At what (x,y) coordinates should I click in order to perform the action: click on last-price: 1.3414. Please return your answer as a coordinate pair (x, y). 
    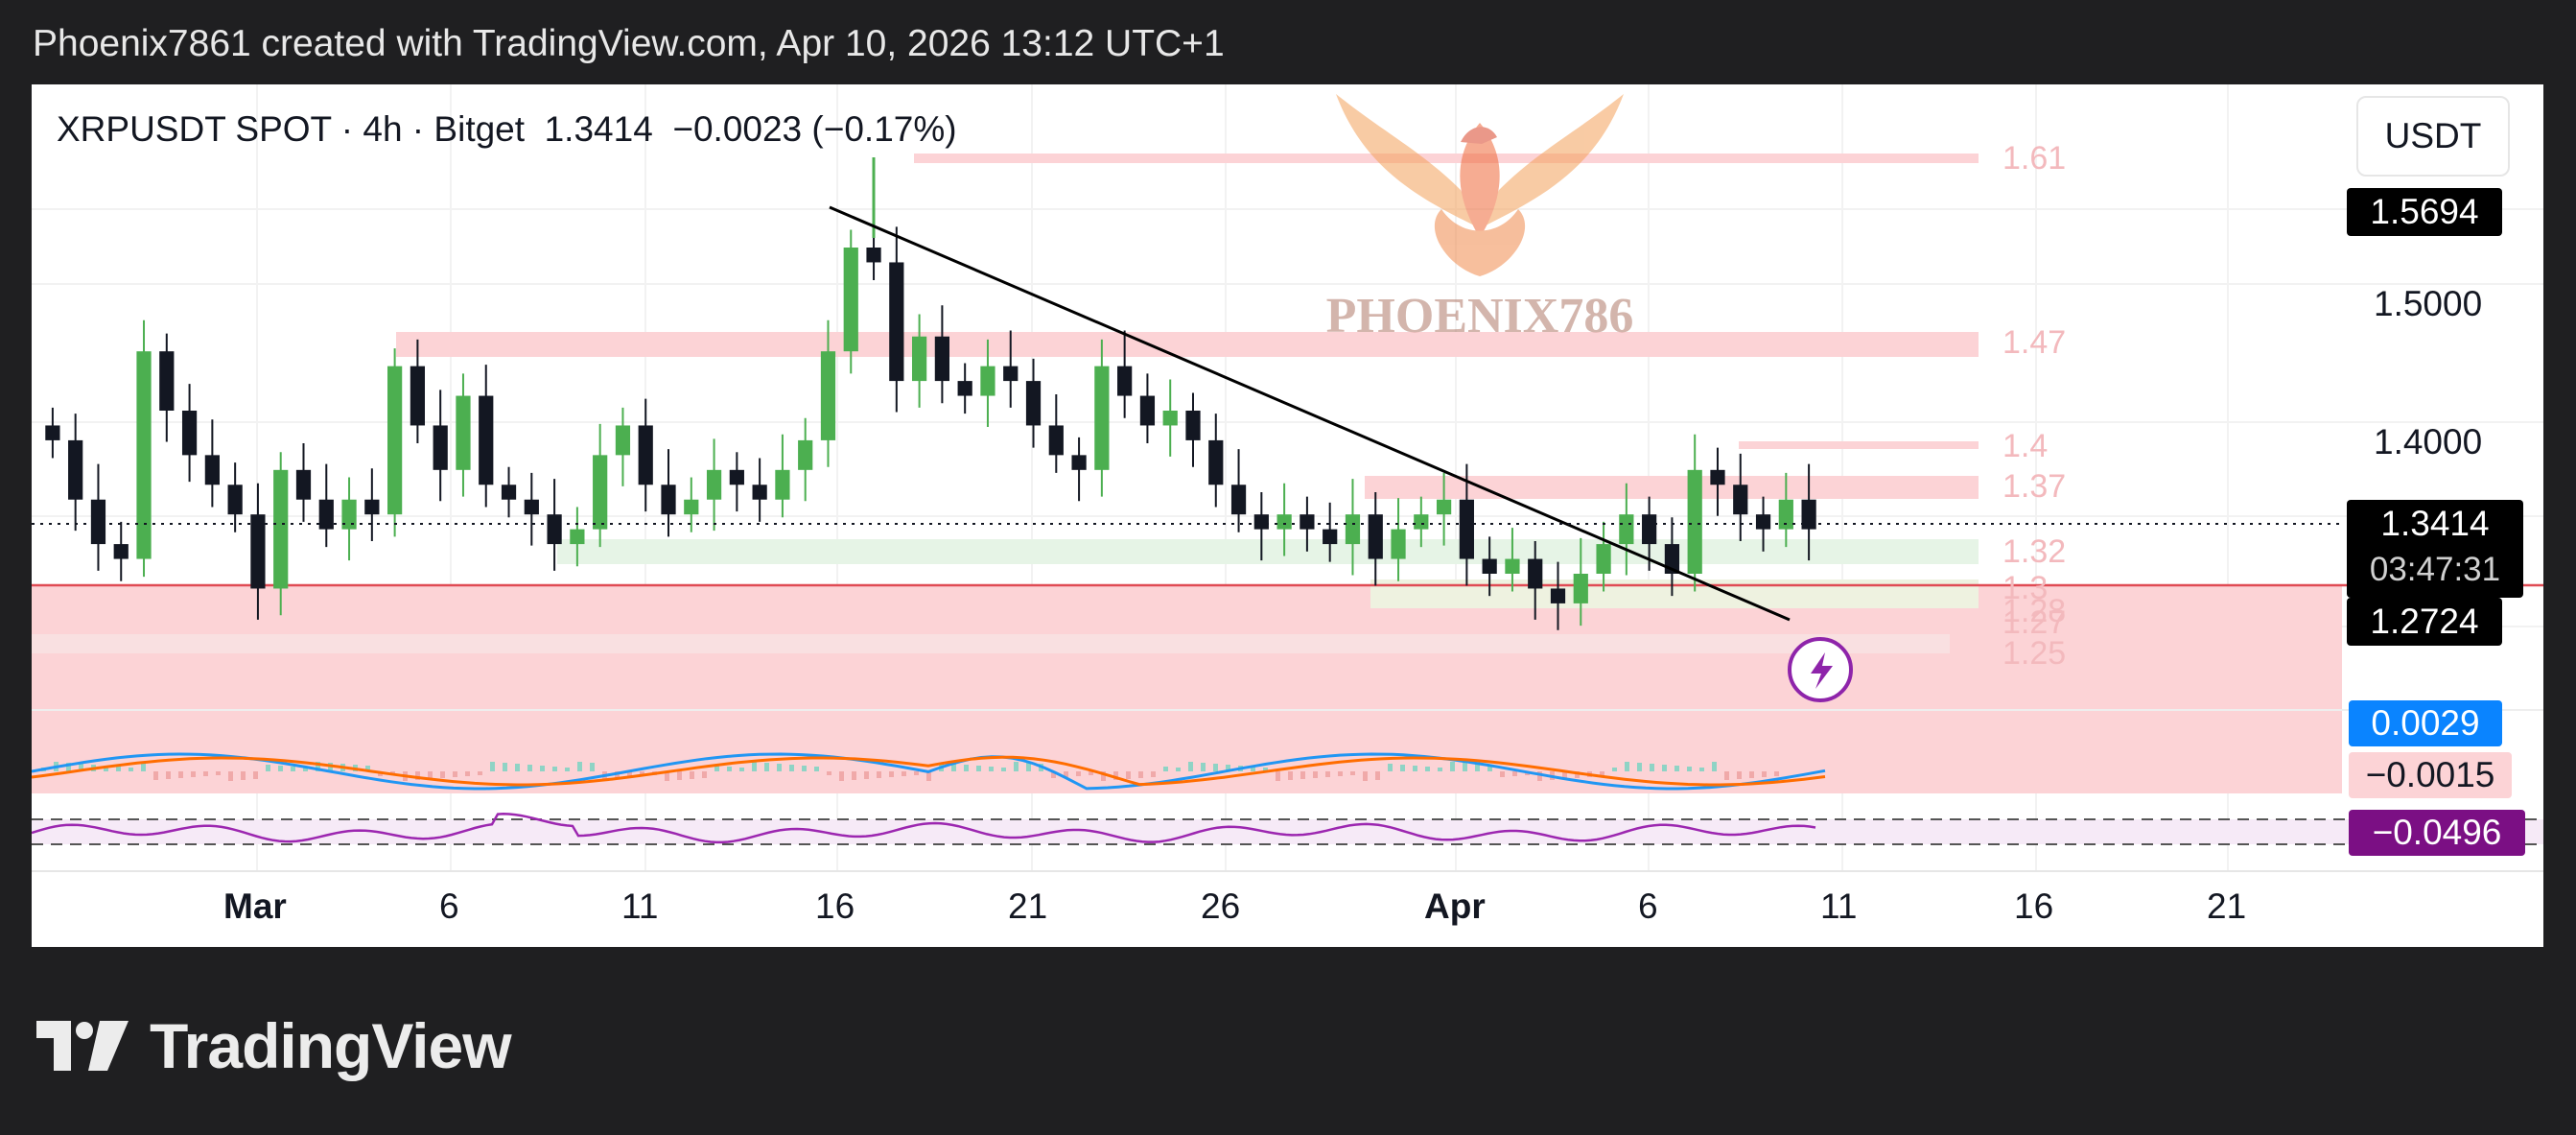
    Looking at the image, I should click on (598, 129).